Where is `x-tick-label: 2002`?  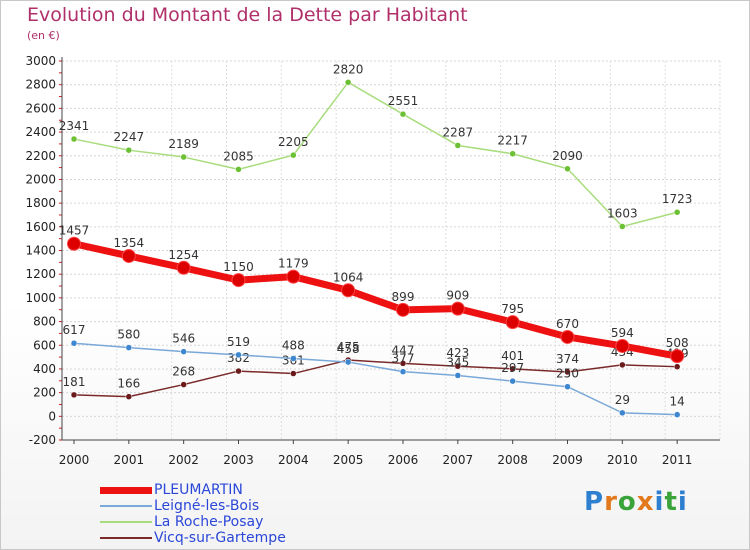
x-tick-label: 2002 is located at coordinates (183, 460).